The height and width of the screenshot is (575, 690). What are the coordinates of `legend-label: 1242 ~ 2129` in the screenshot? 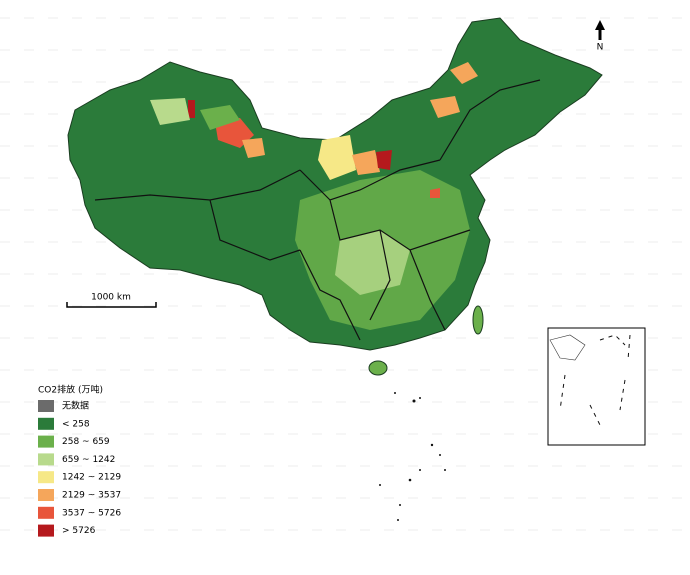 It's located at (91, 478).